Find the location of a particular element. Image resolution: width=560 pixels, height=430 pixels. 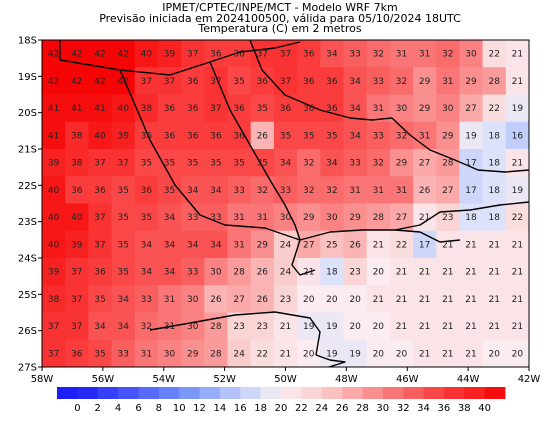

colorbar-label: 10 is located at coordinates (179, 408).